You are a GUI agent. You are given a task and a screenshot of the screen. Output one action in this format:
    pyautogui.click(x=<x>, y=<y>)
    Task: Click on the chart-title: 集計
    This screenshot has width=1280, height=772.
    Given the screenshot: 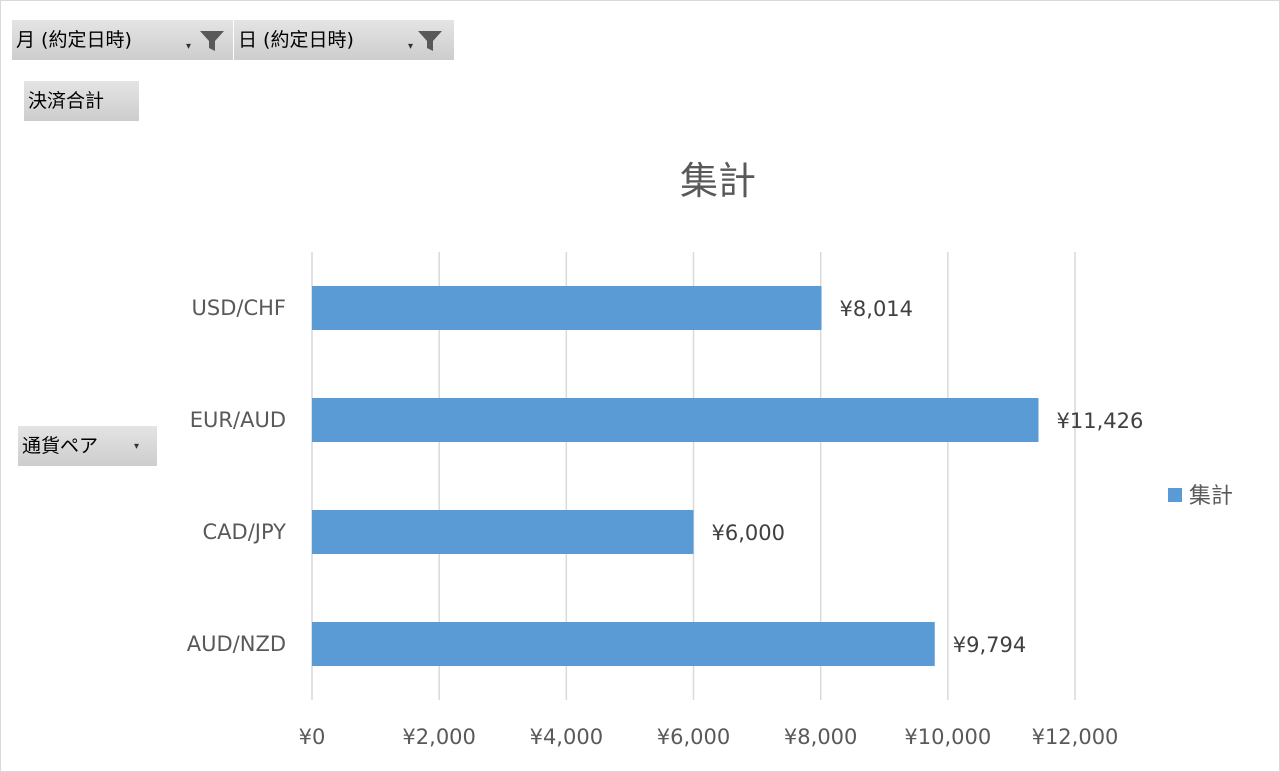 What is the action you would take?
    pyautogui.click(x=718, y=181)
    